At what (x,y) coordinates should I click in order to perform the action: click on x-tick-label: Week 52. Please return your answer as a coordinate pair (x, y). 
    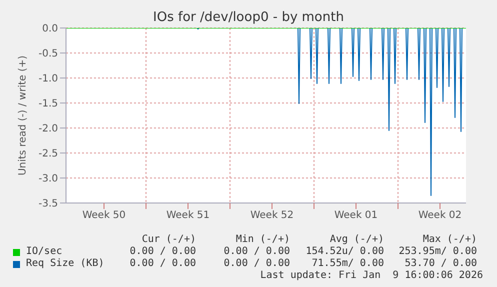
    Looking at the image, I should click on (272, 216).